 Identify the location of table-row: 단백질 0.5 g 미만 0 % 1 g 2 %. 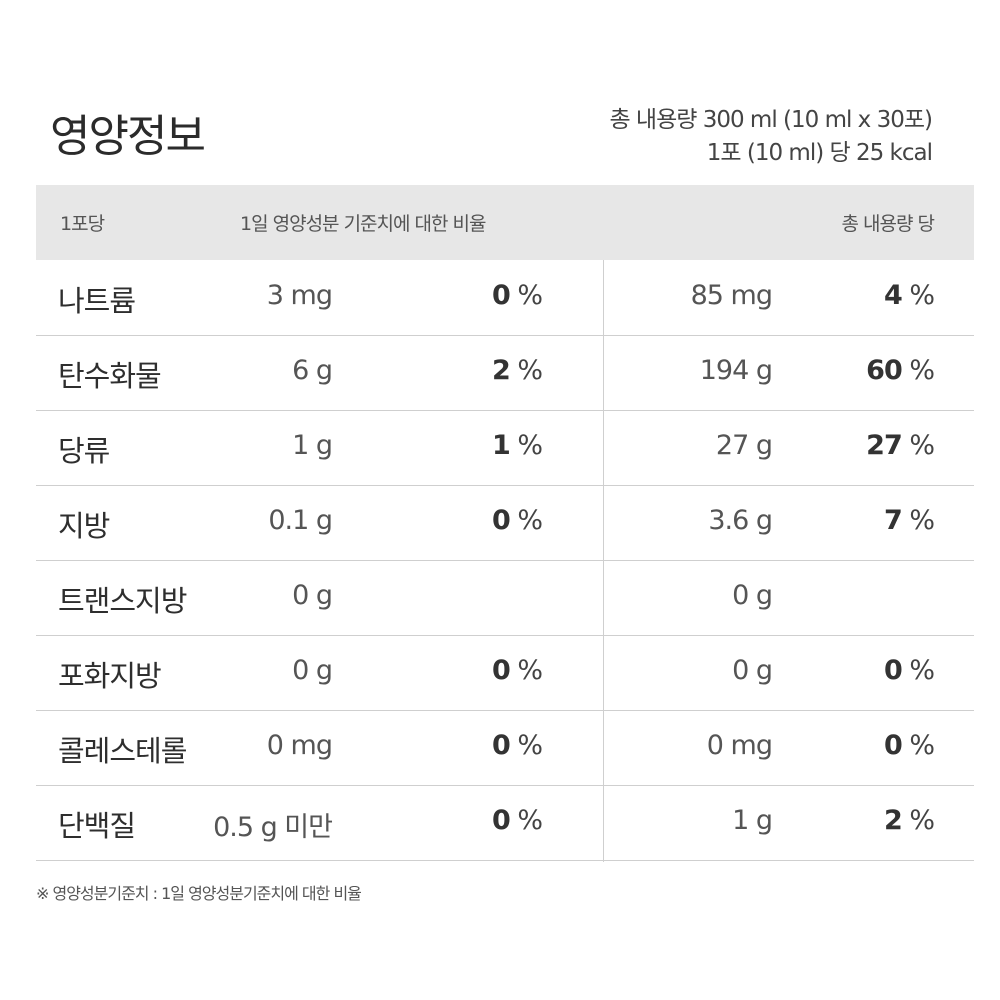
(505, 823).